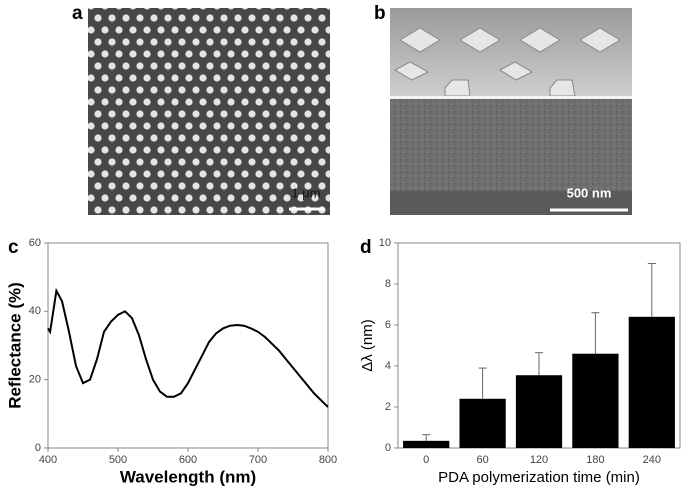  I want to click on x-axis-label: PDA polymerization time (min), so click(539, 477).